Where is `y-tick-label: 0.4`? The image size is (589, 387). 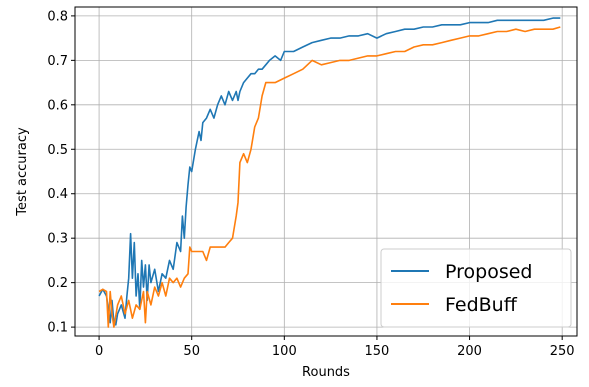 y-tick-label: 0.4 is located at coordinates (57, 194).